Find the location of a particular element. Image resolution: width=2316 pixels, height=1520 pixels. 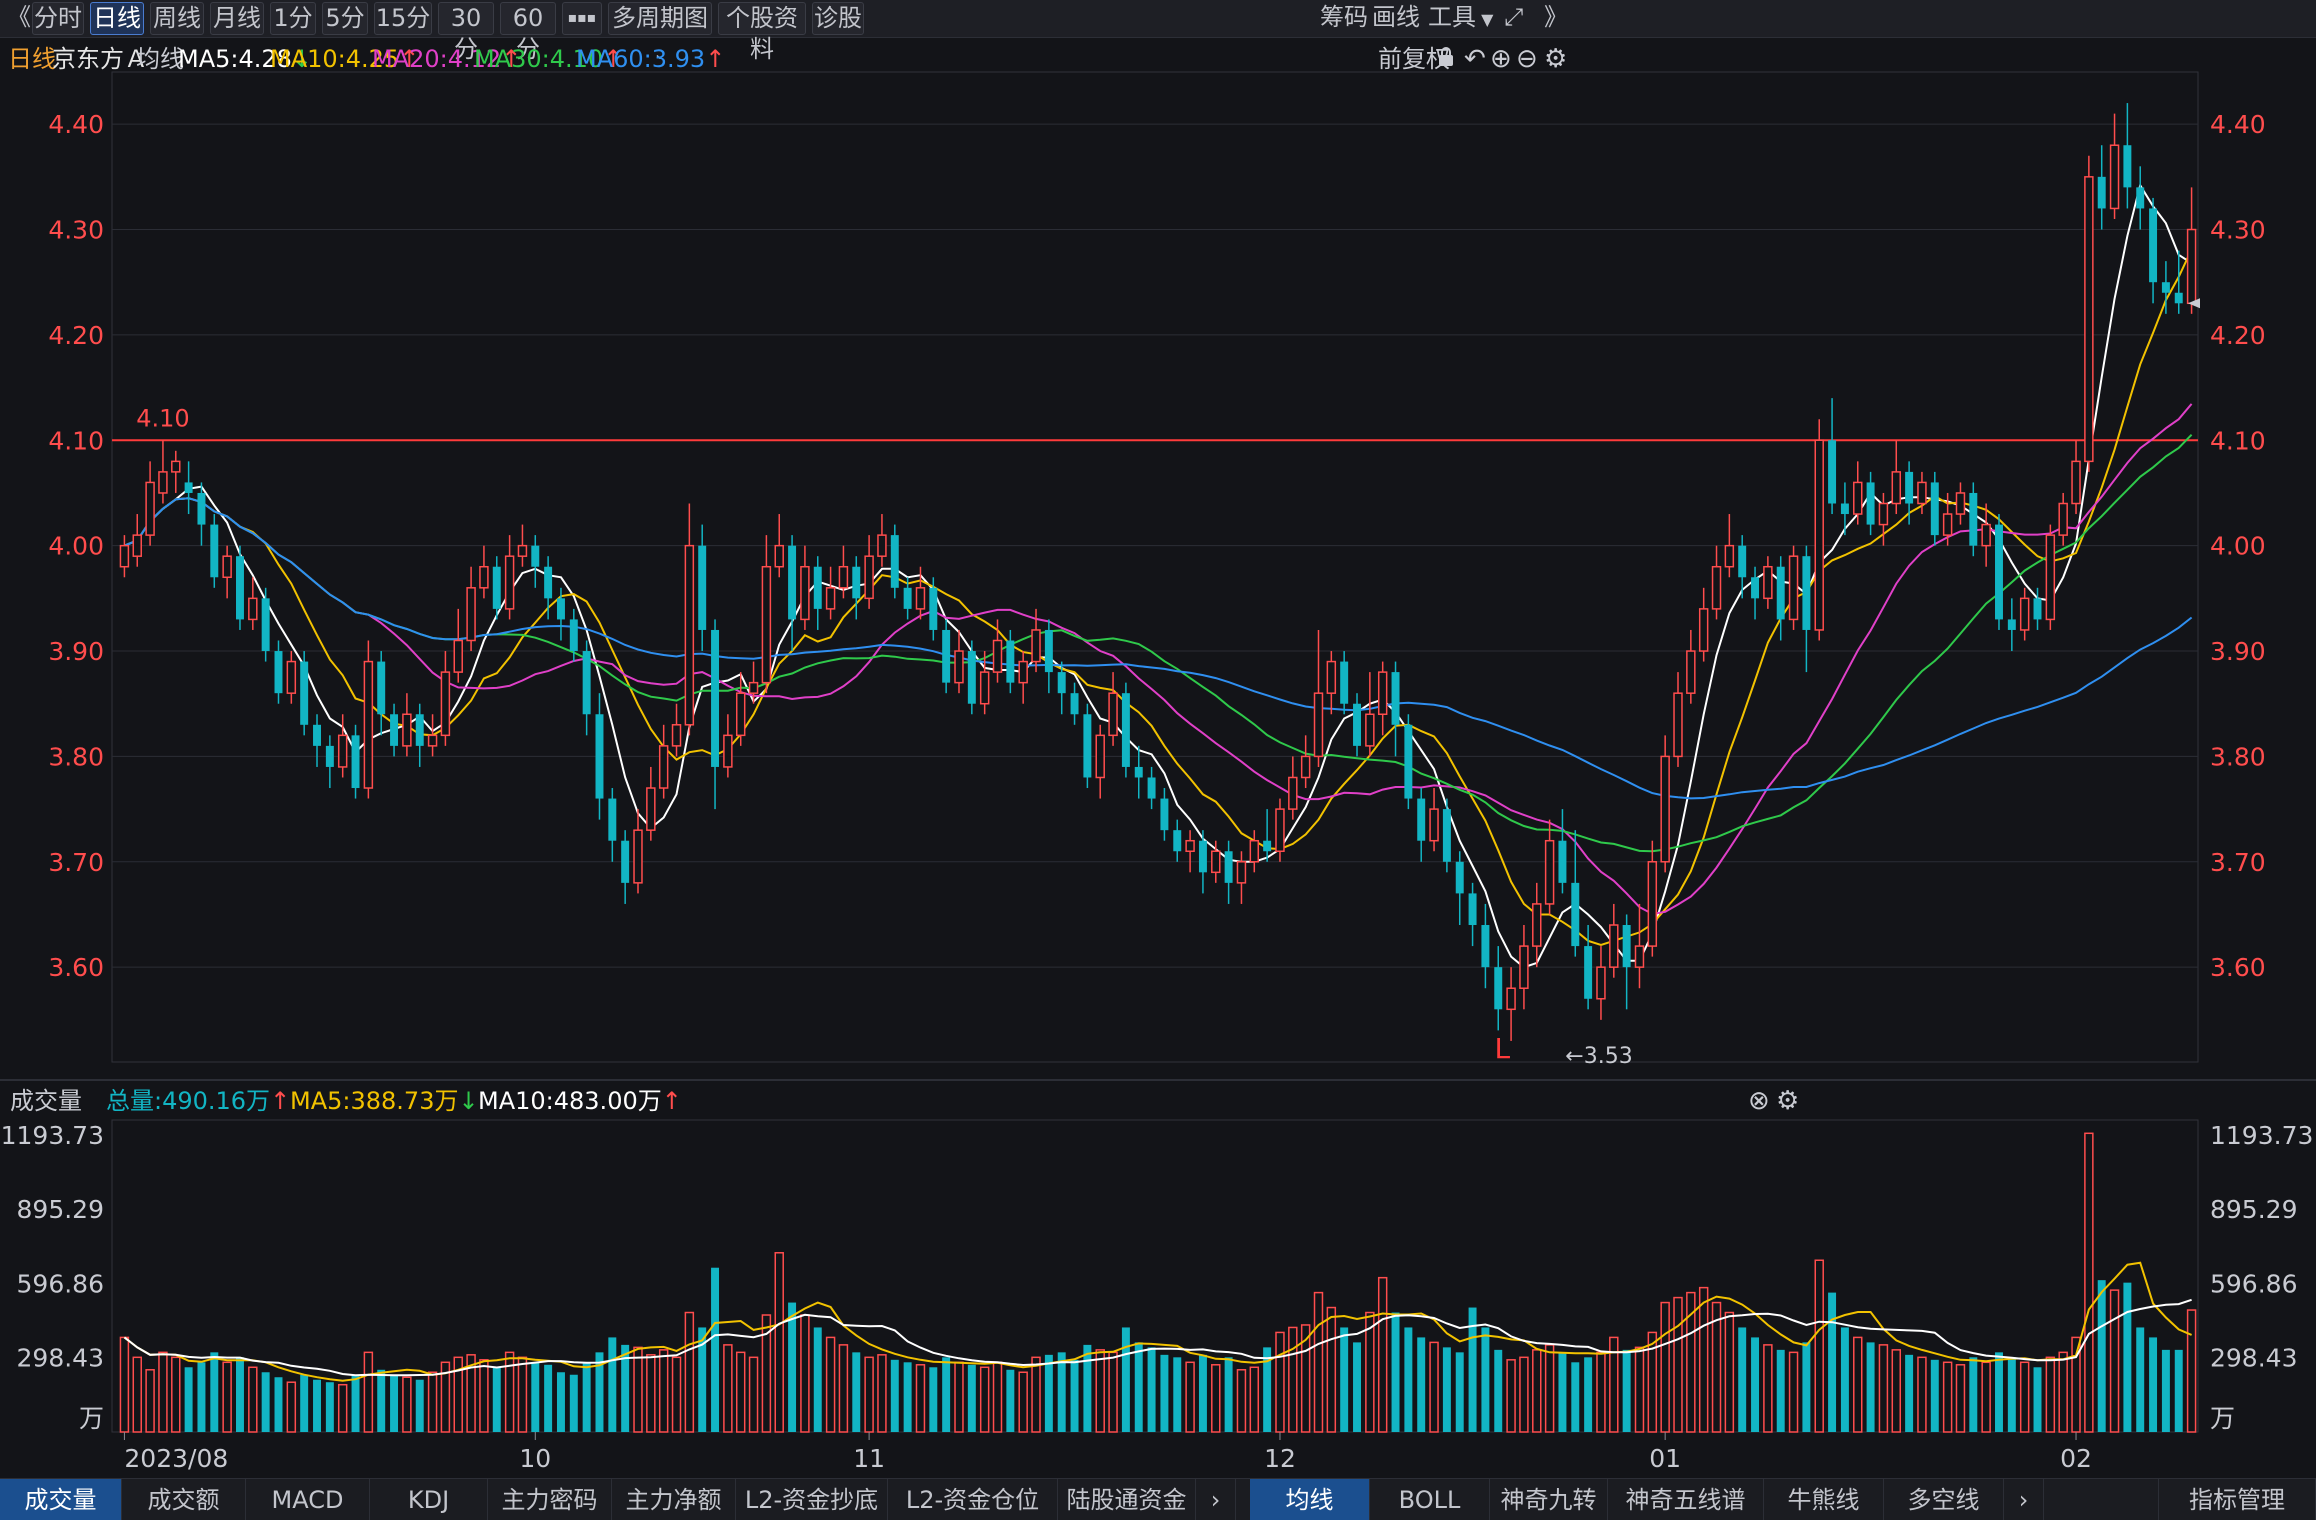

tab-1min: 1分 is located at coordinates (293, 18).